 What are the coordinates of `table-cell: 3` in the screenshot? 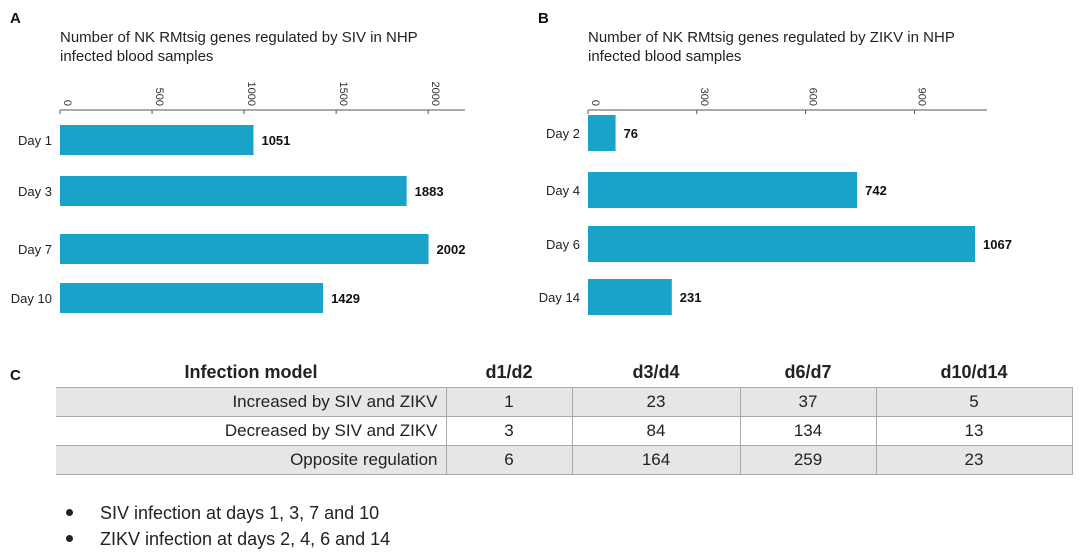 It's located at (509, 431).